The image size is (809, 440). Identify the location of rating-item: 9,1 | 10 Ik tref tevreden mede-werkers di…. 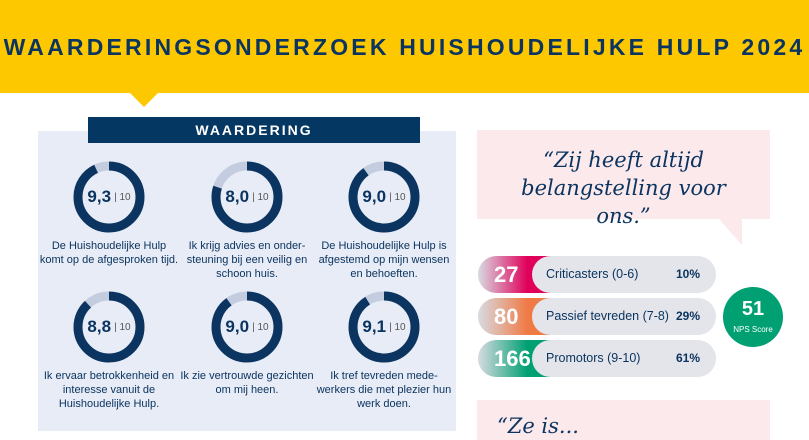
(384, 351).